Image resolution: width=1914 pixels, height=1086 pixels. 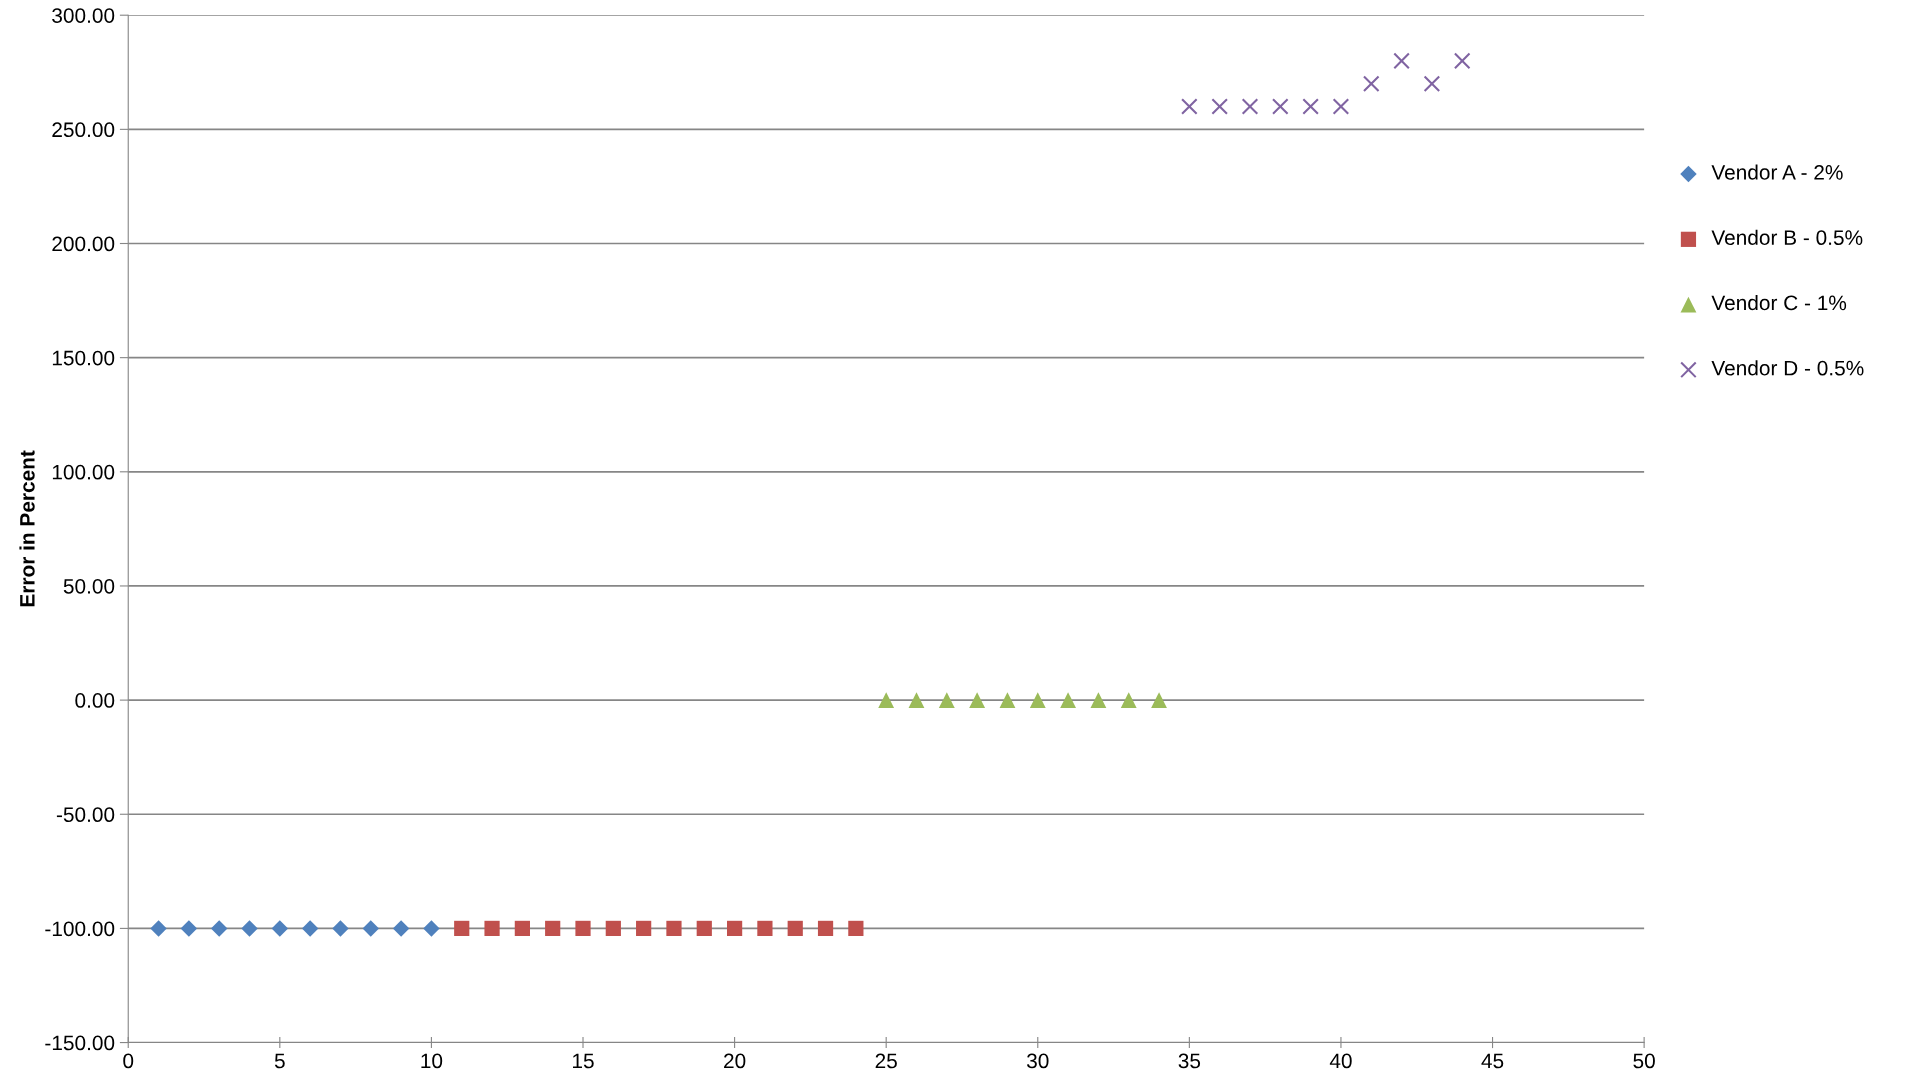 I want to click on y-tick-label: 0.00, so click(x=95, y=700).